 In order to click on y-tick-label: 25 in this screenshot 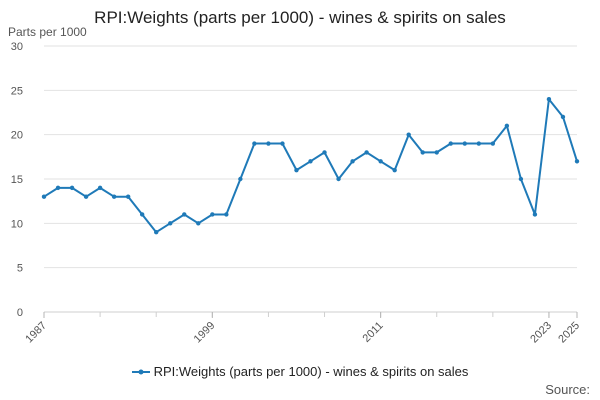, I will do `click(17, 91)`.